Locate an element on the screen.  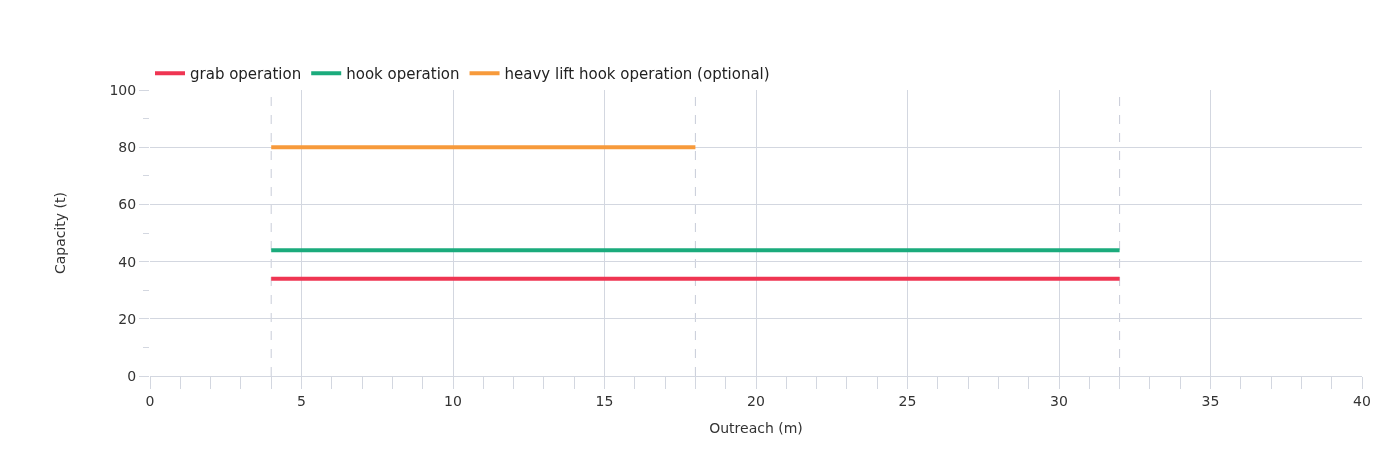
x-tick-label: 10 is located at coordinates (453, 400).